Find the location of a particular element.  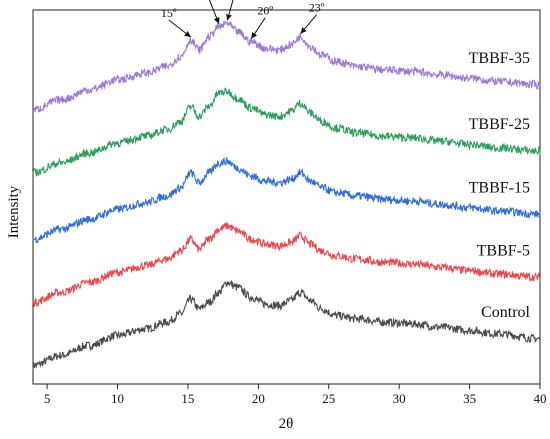

series-labels: Control TBBF-5 TBBF-15 TBBF-25 TBBF-35 is located at coordinates (500, 185).